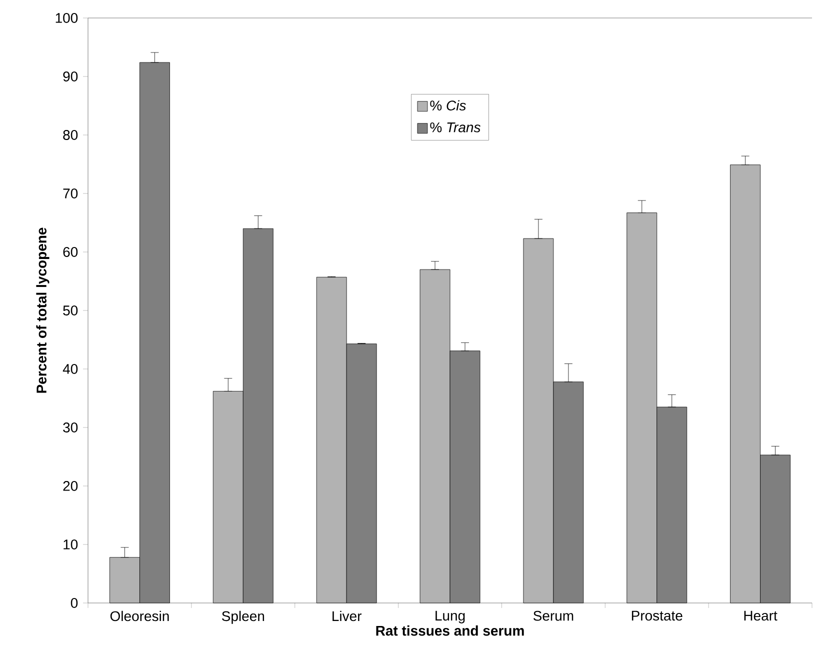 This screenshot has height=656, width=823. What do you see at coordinates (70, 252) in the screenshot?
I see `y-tick-label: 60` at bounding box center [70, 252].